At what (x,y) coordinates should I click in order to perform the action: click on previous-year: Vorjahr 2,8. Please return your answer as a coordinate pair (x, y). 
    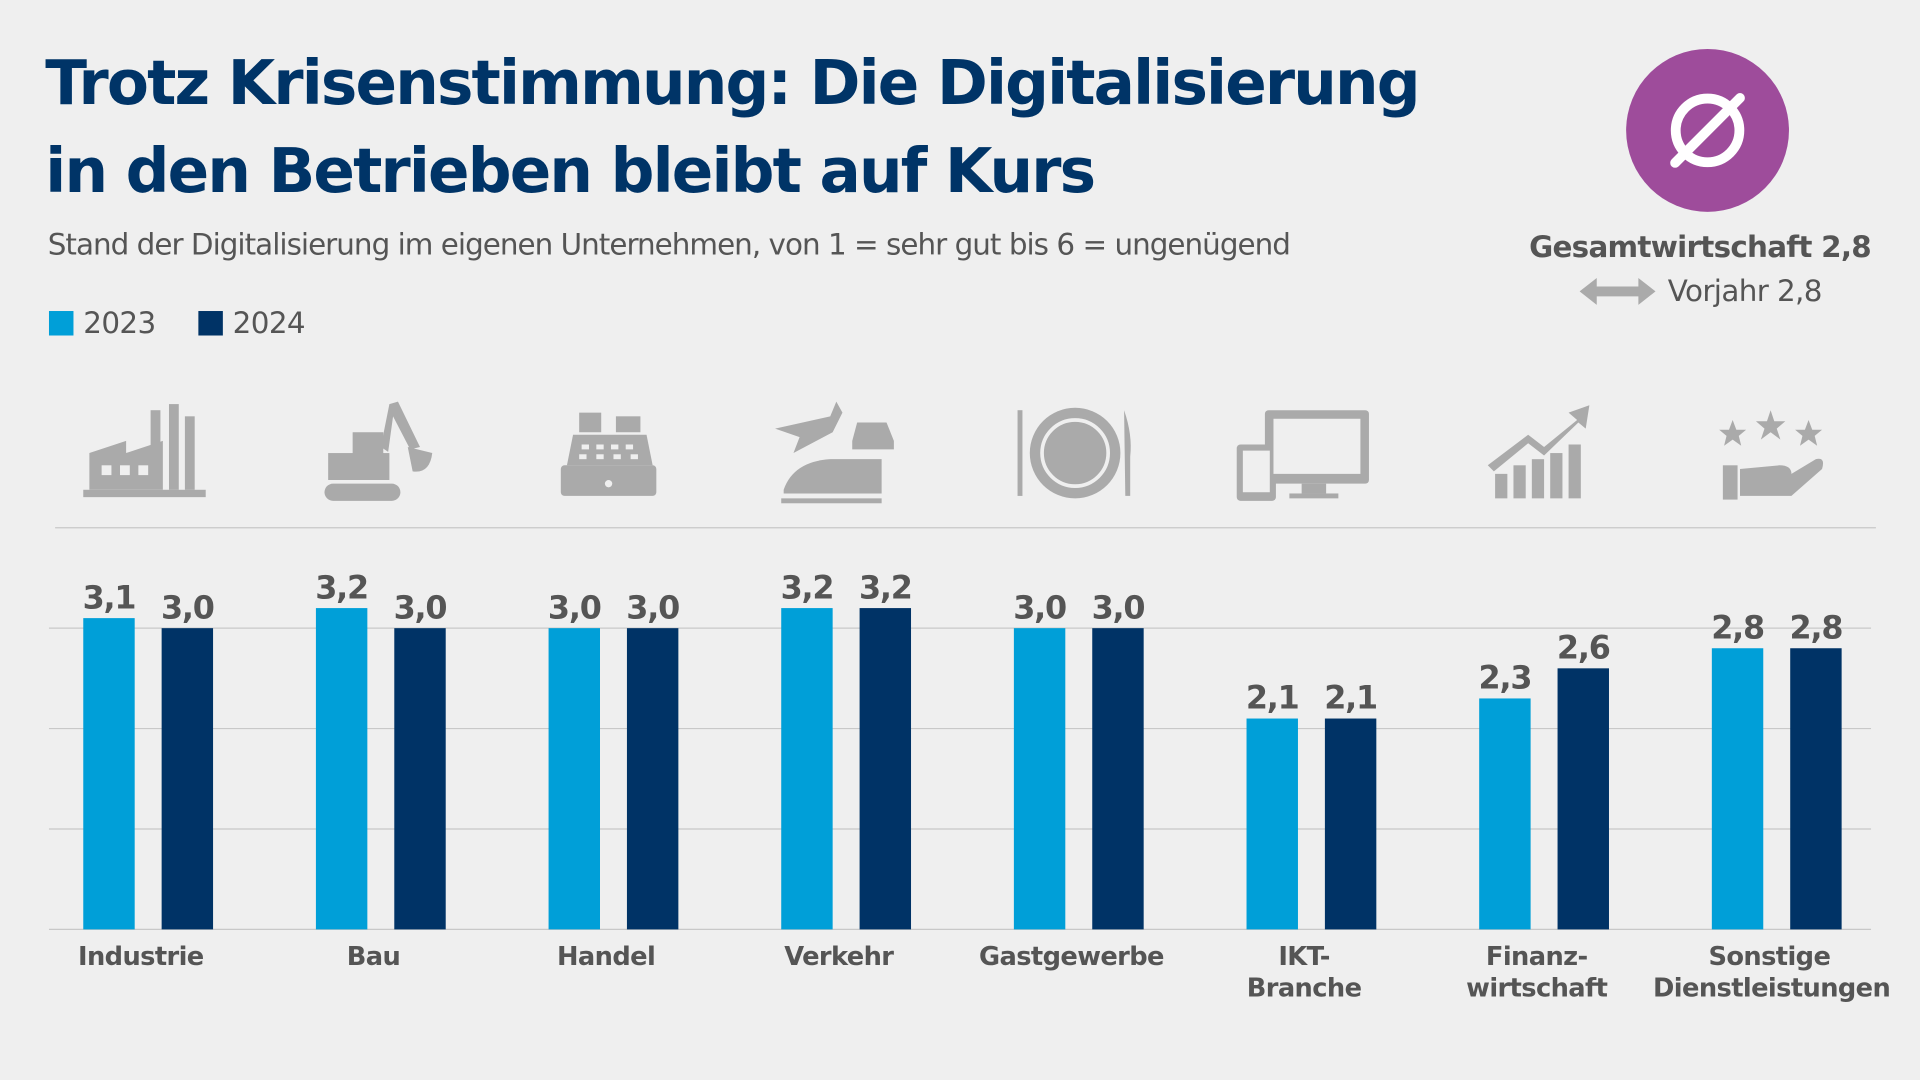
    Looking at the image, I should click on (1701, 291).